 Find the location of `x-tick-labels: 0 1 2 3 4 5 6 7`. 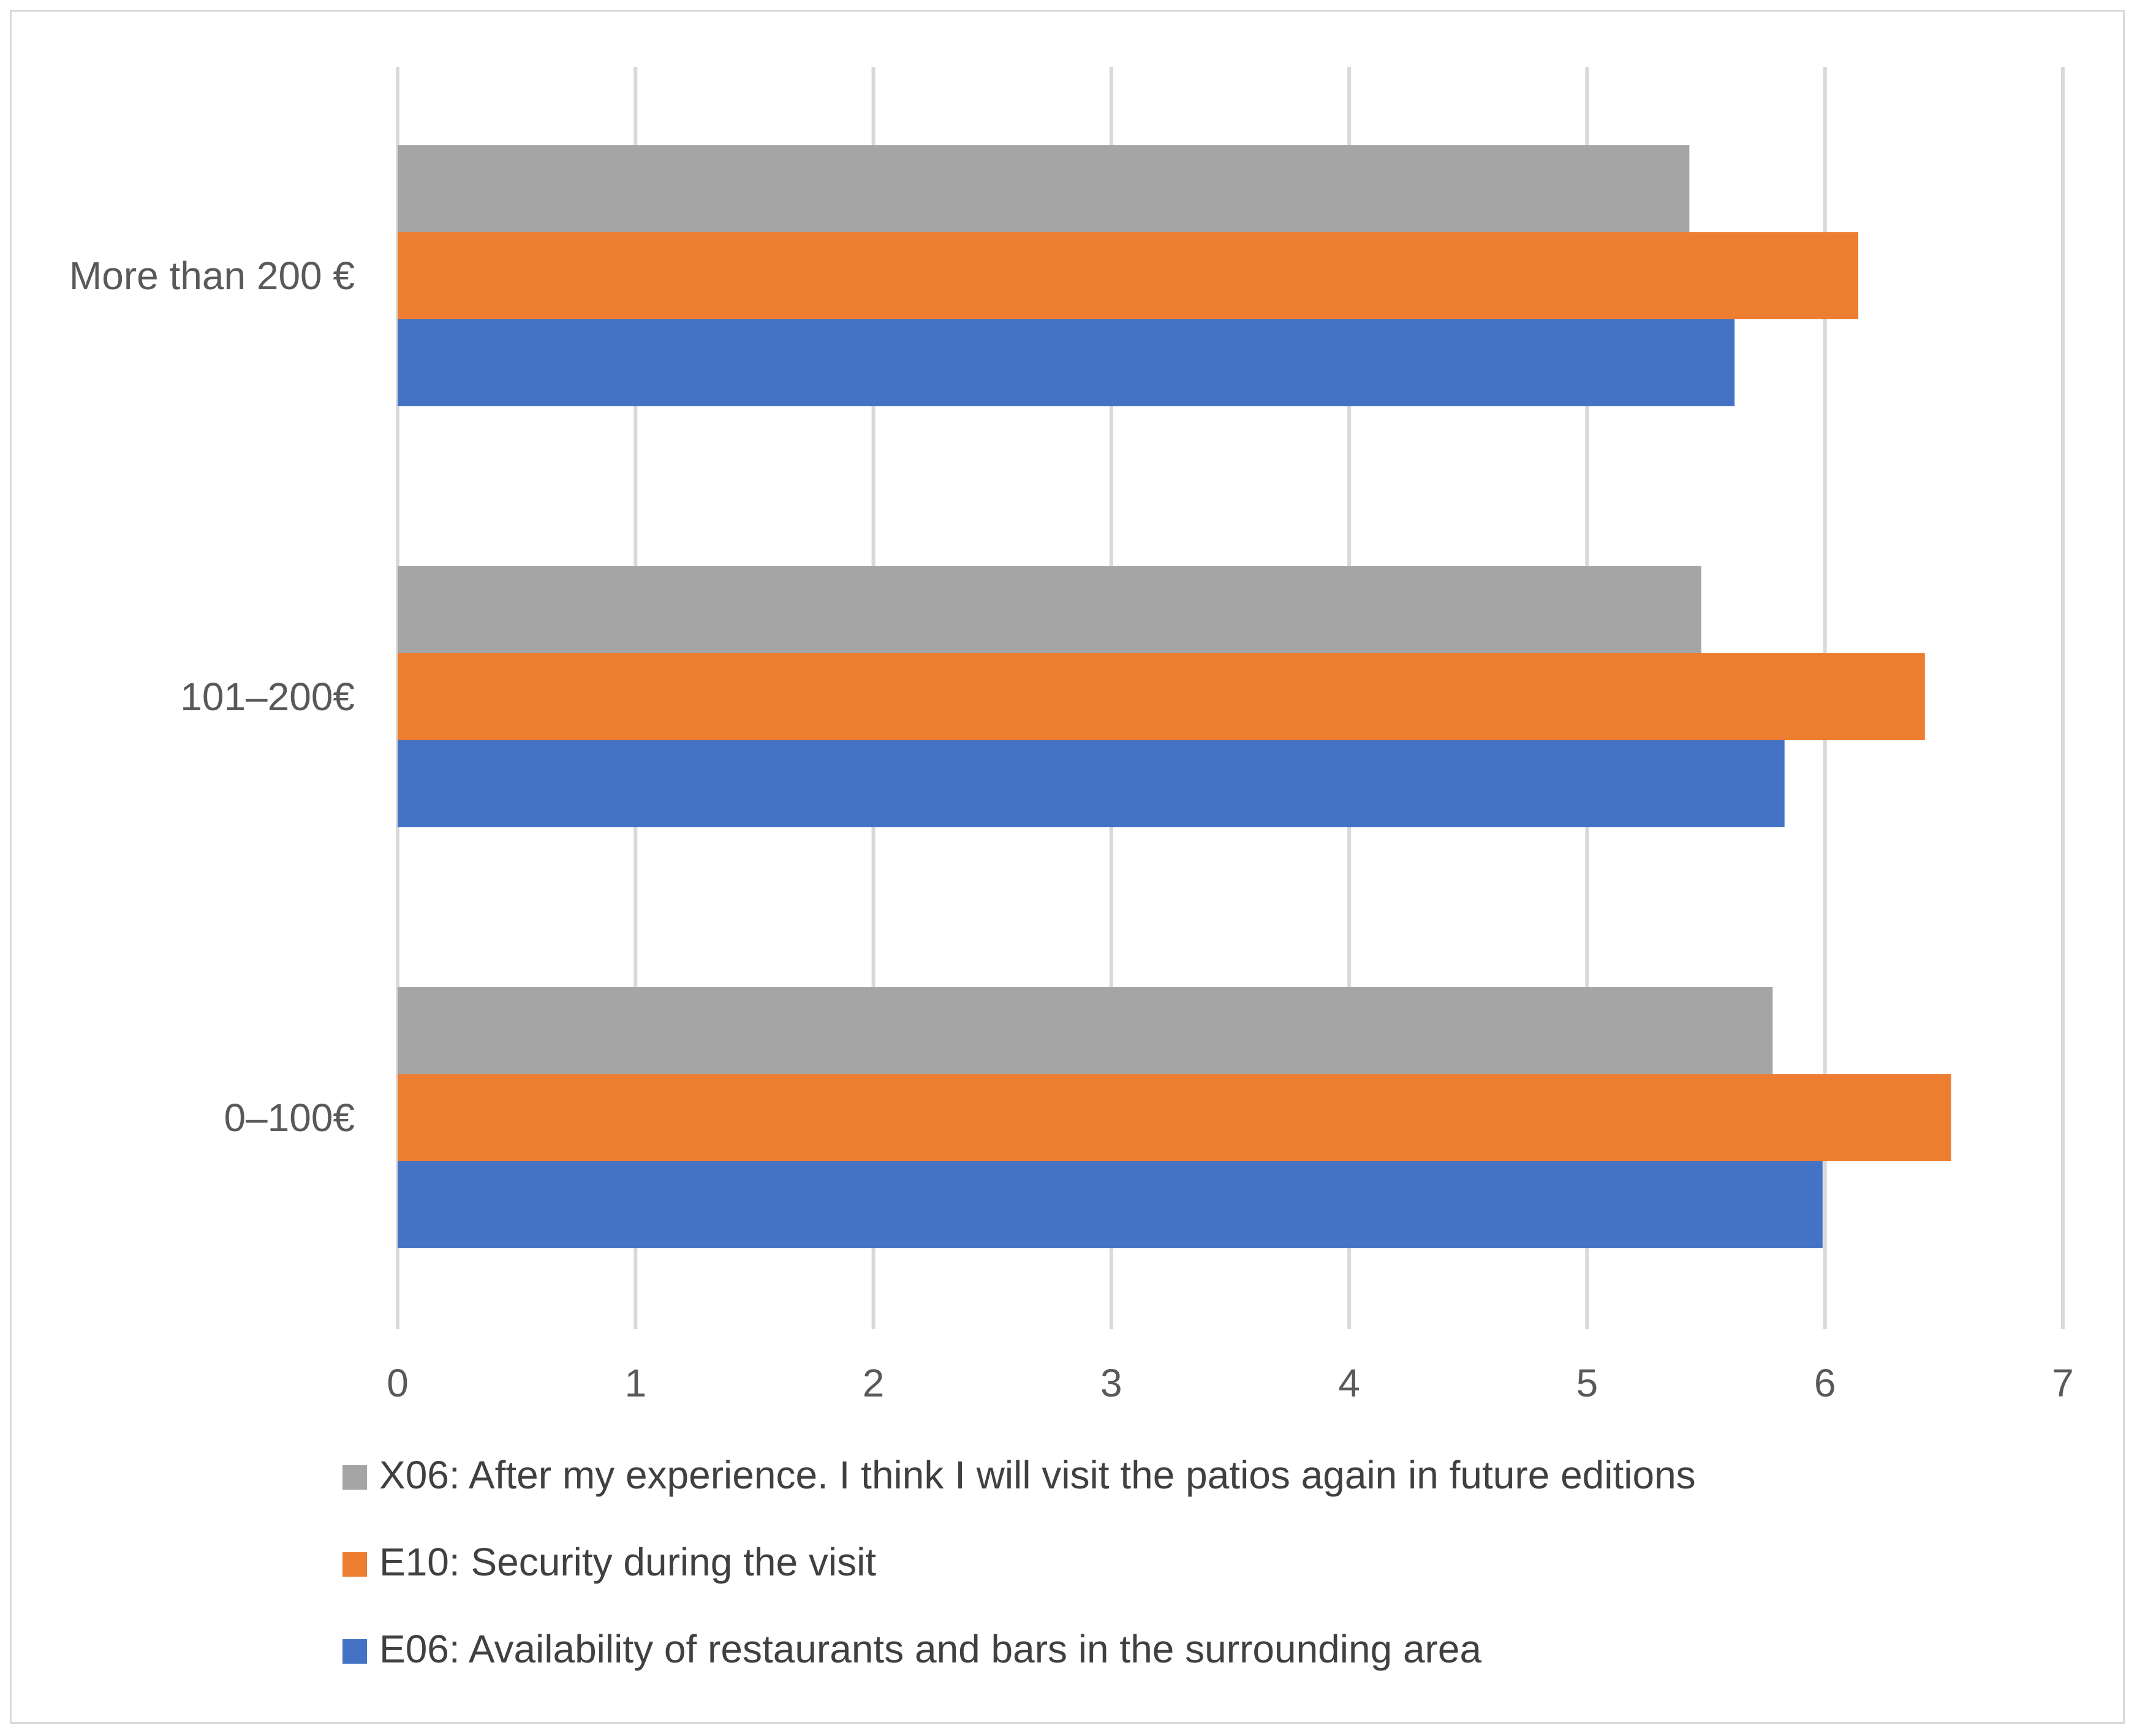

x-tick-labels: 0 1 2 3 4 5 6 7 is located at coordinates (1230, 1383).